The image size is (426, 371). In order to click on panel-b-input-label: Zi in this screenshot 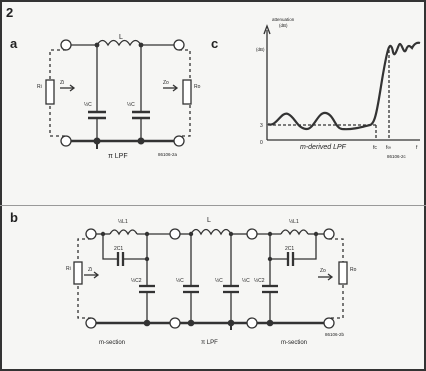, I will do `click(90, 270)`.